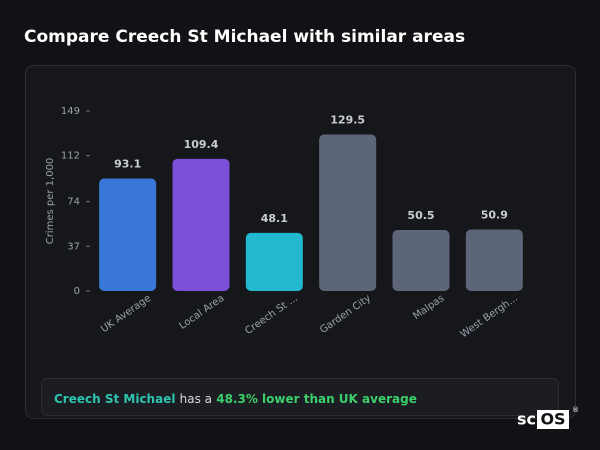  Describe the element at coordinates (420, 215) in the screenshot. I see `value-label: 50.5` at that location.